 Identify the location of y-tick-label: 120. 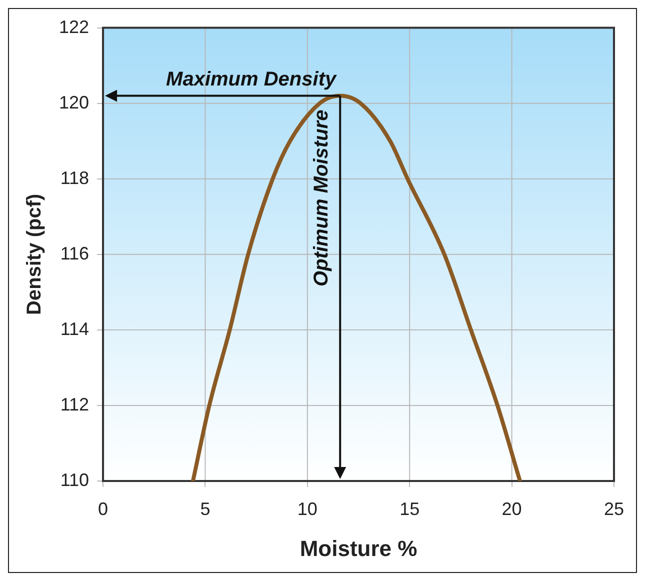
(74, 102).